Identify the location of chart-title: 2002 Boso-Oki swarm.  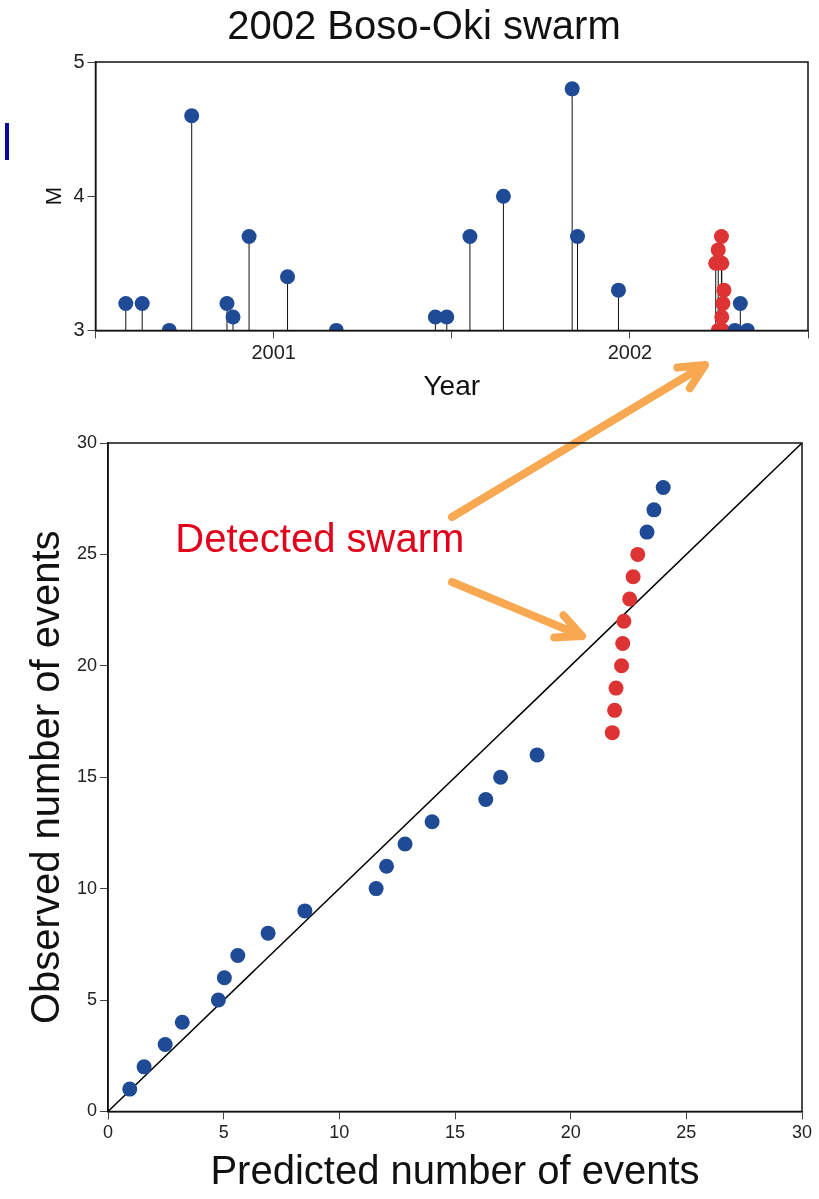
(424, 25).